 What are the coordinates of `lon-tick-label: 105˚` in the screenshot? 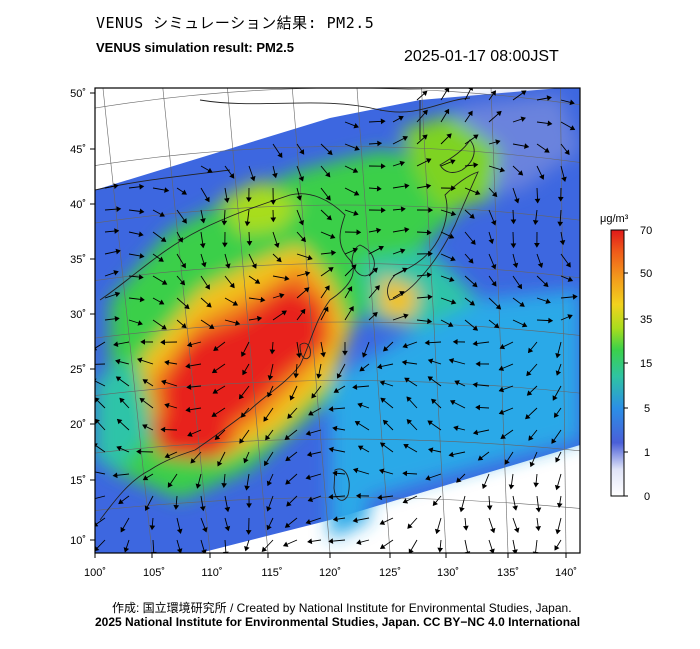 It's located at (154, 573).